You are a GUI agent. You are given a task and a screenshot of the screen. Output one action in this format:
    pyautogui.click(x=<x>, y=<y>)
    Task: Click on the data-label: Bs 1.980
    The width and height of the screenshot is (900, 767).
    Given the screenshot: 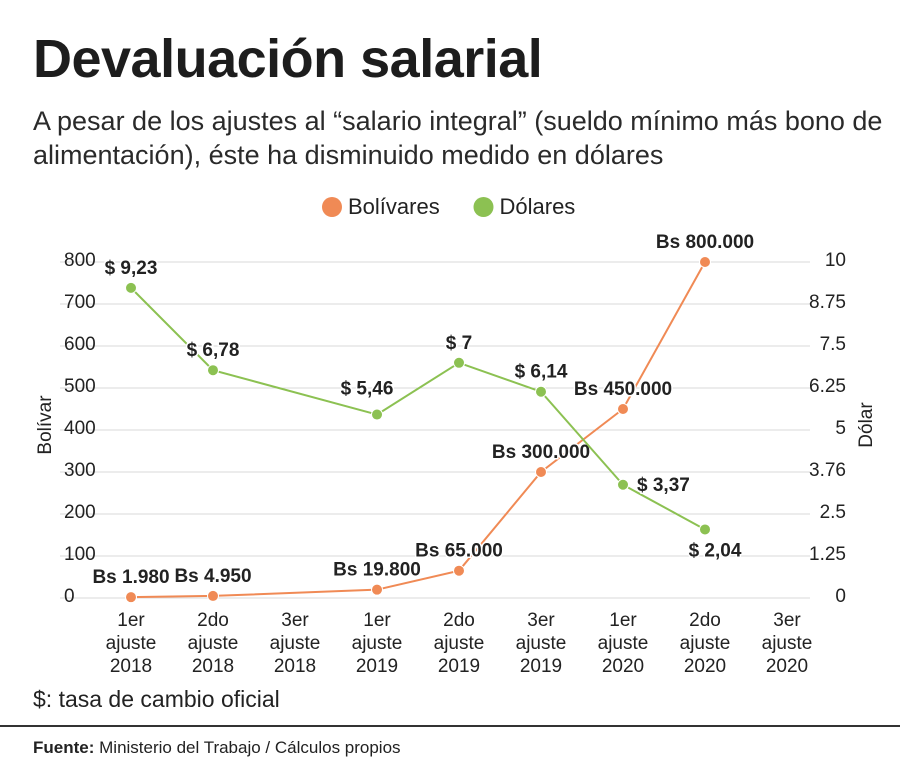 What is the action you would take?
    pyautogui.click(x=130, y=577)
    